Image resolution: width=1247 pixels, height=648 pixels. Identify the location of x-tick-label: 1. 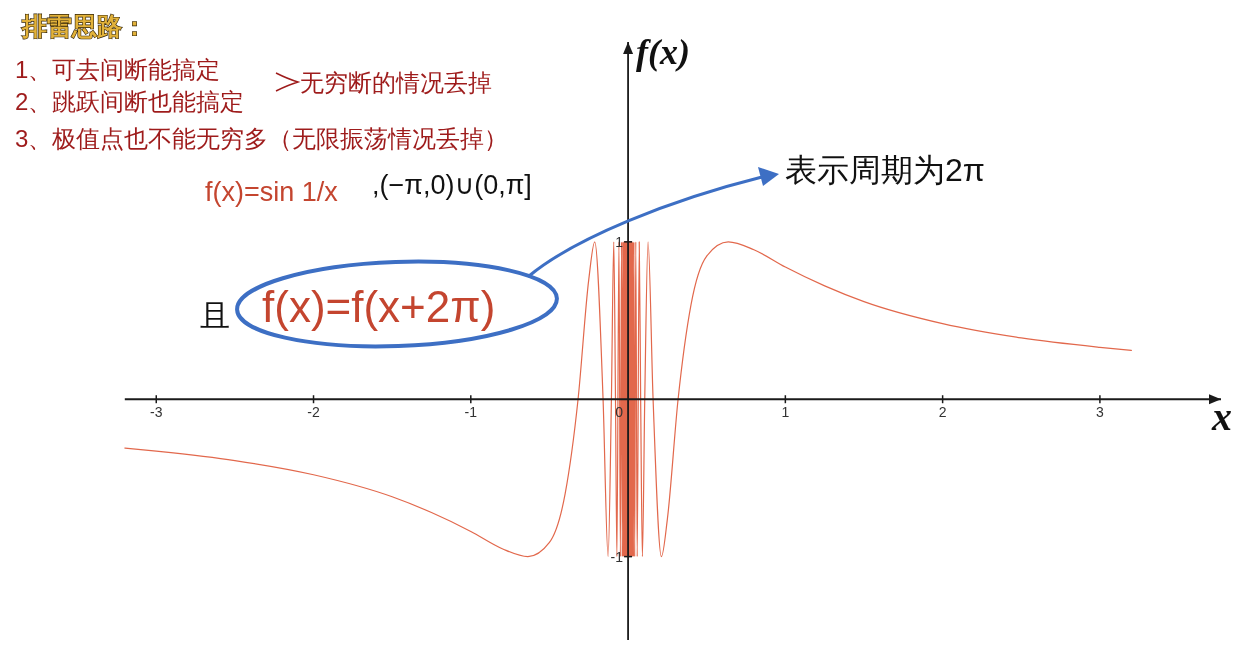
(785, 412).